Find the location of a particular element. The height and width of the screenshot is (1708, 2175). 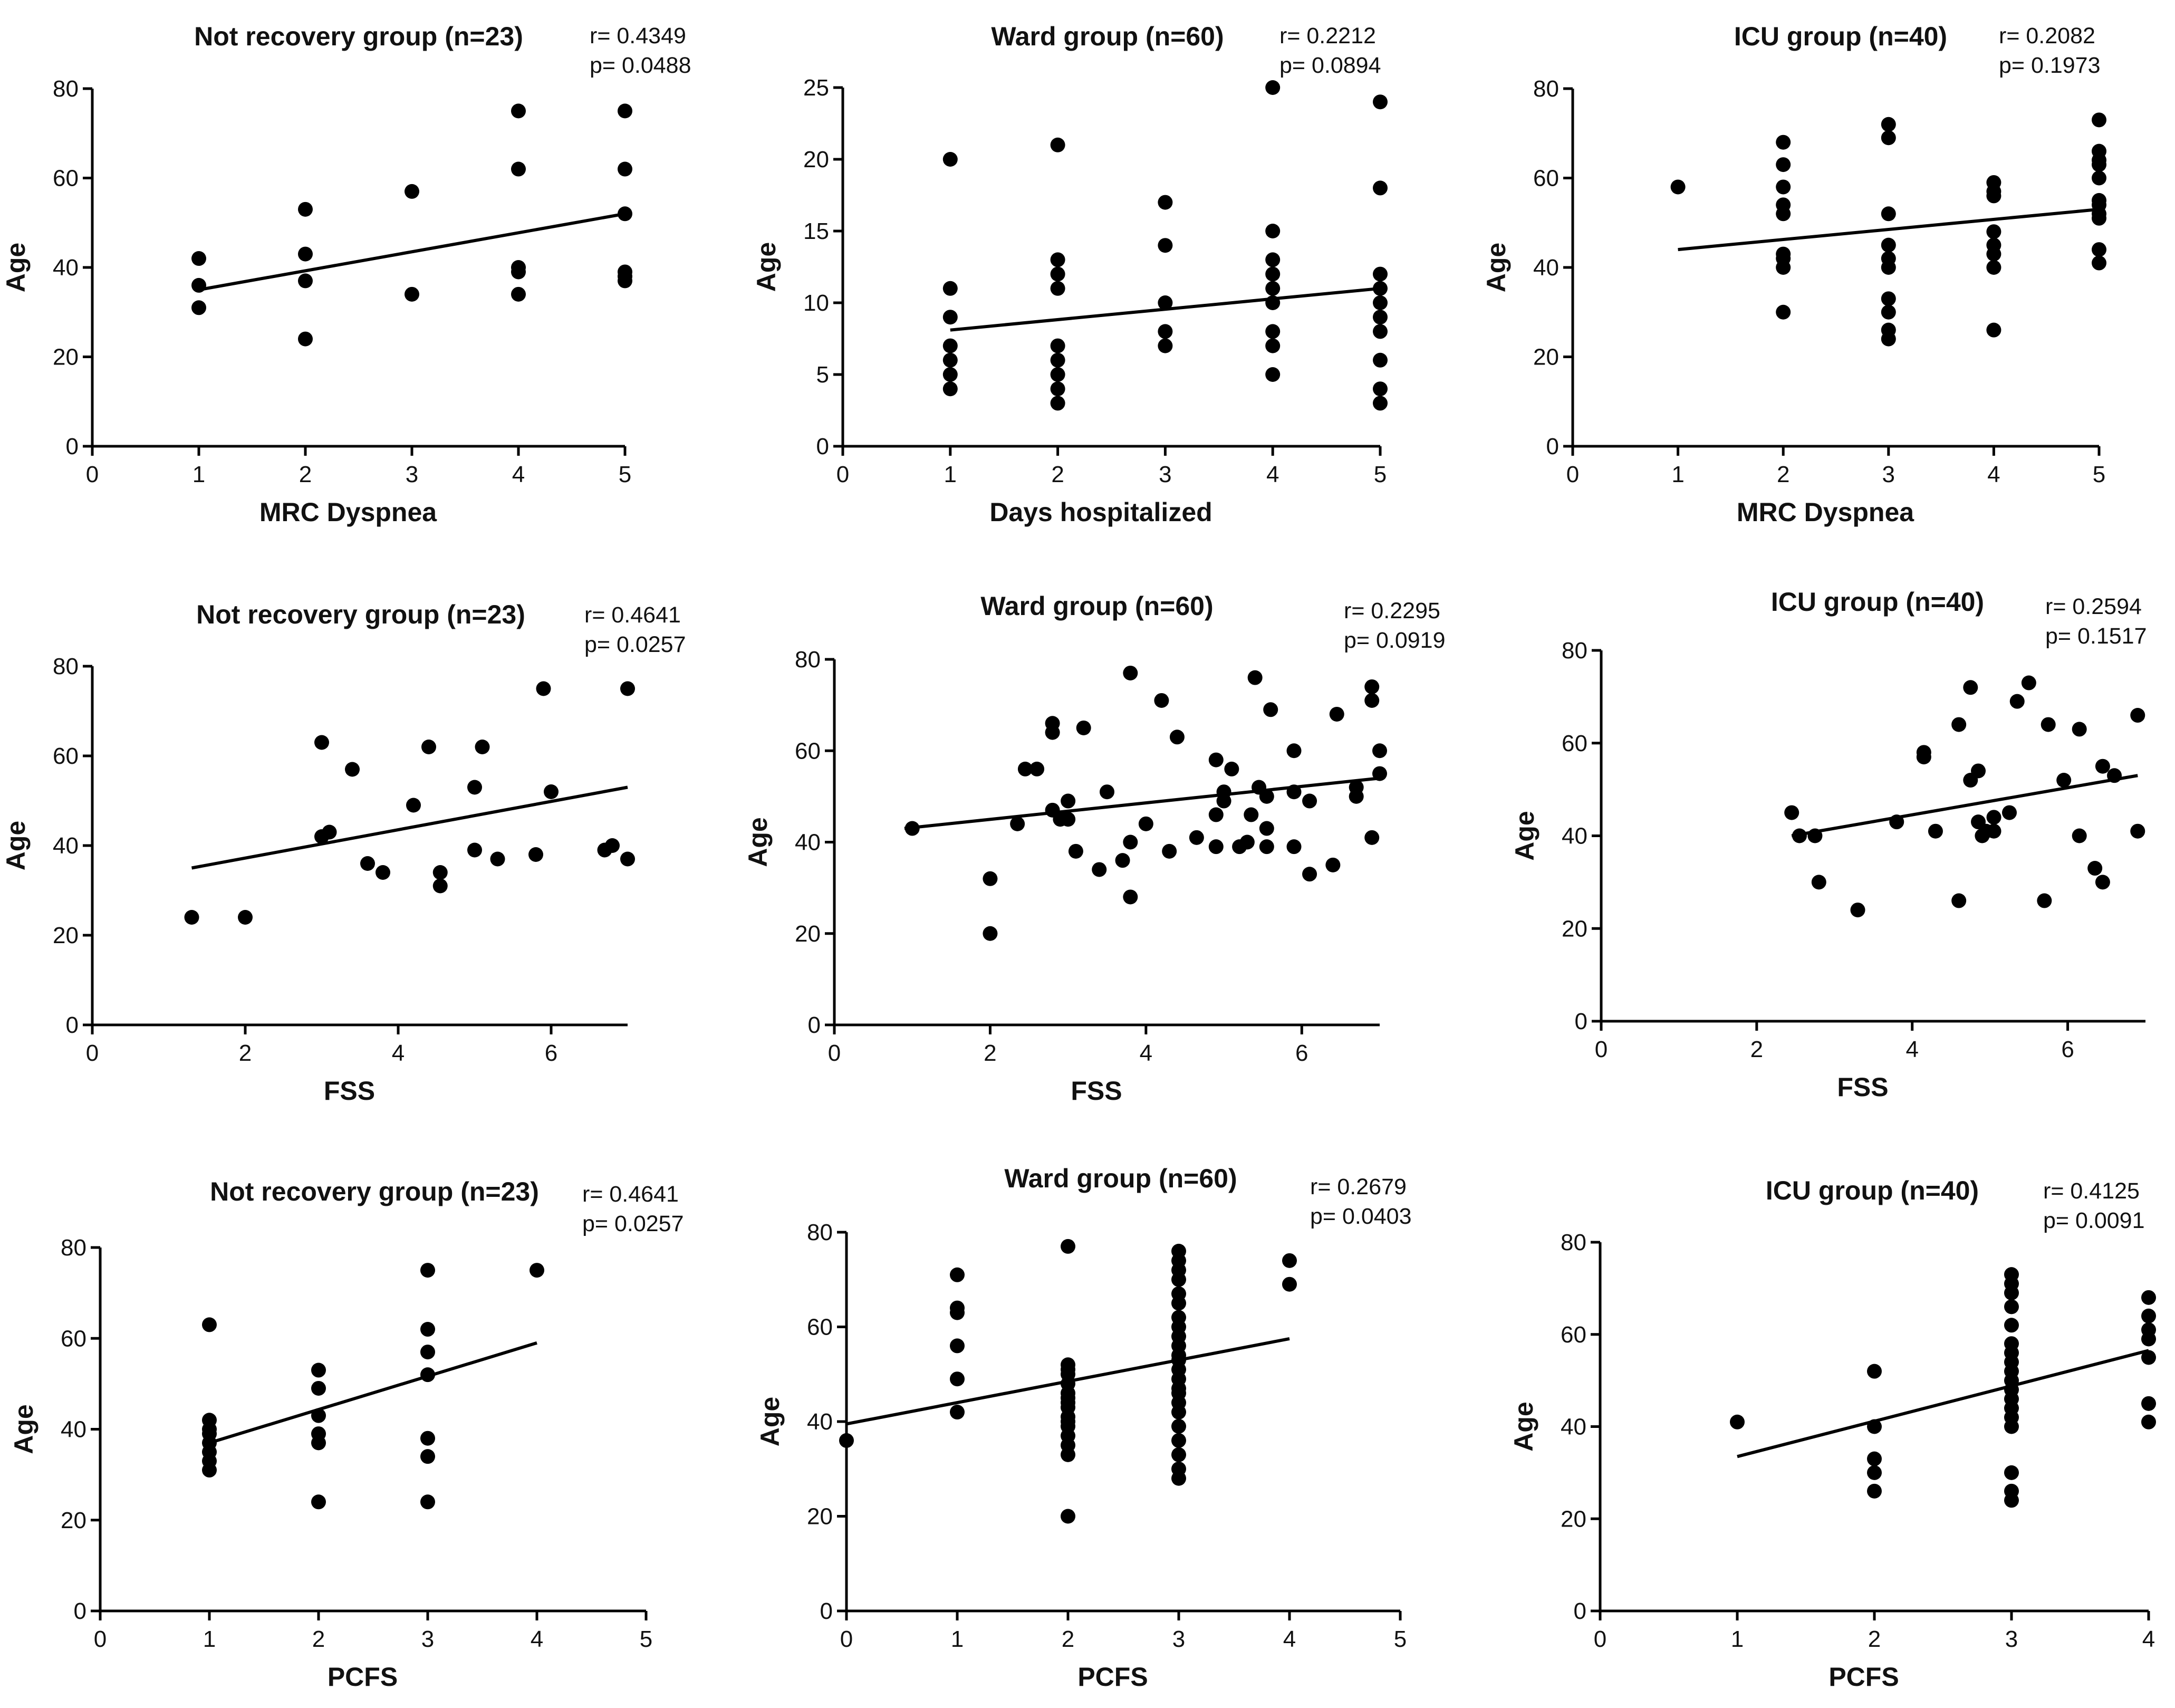

y-tick-label: 25 is located at coordinates (816, 88).